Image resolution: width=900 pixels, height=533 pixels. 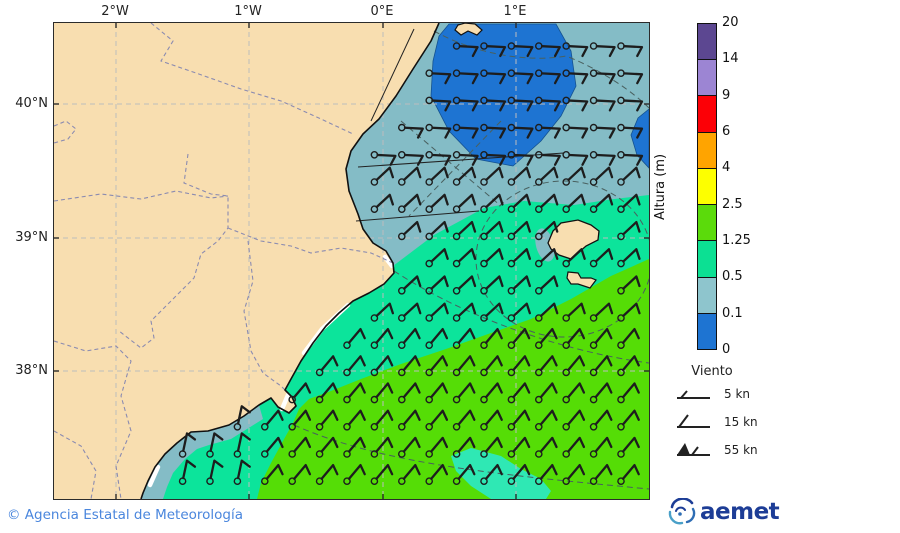 I want to click on wind-legend-item-5kn: 5 kn, so click(x=729, y=394).